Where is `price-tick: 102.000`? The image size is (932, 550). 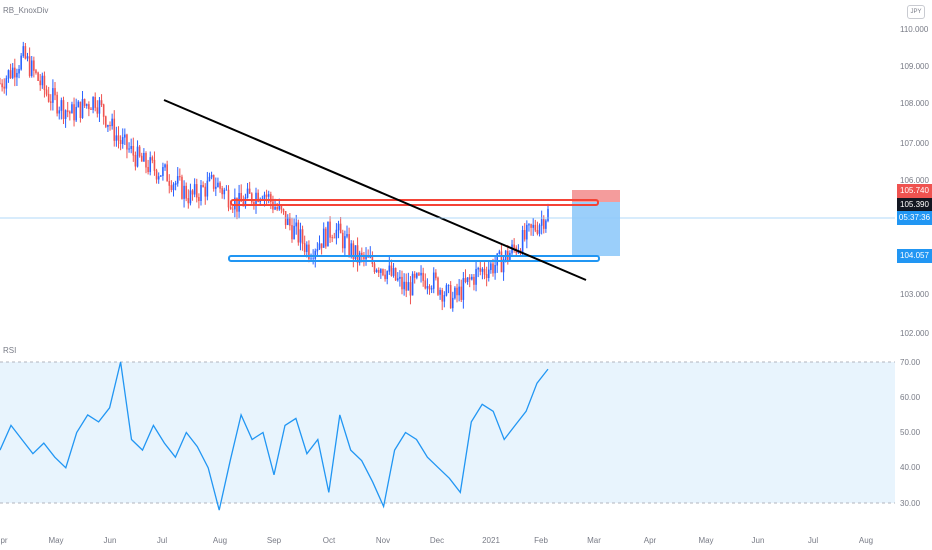 price-tick: 102.000 is located at coordinates (914, 333).